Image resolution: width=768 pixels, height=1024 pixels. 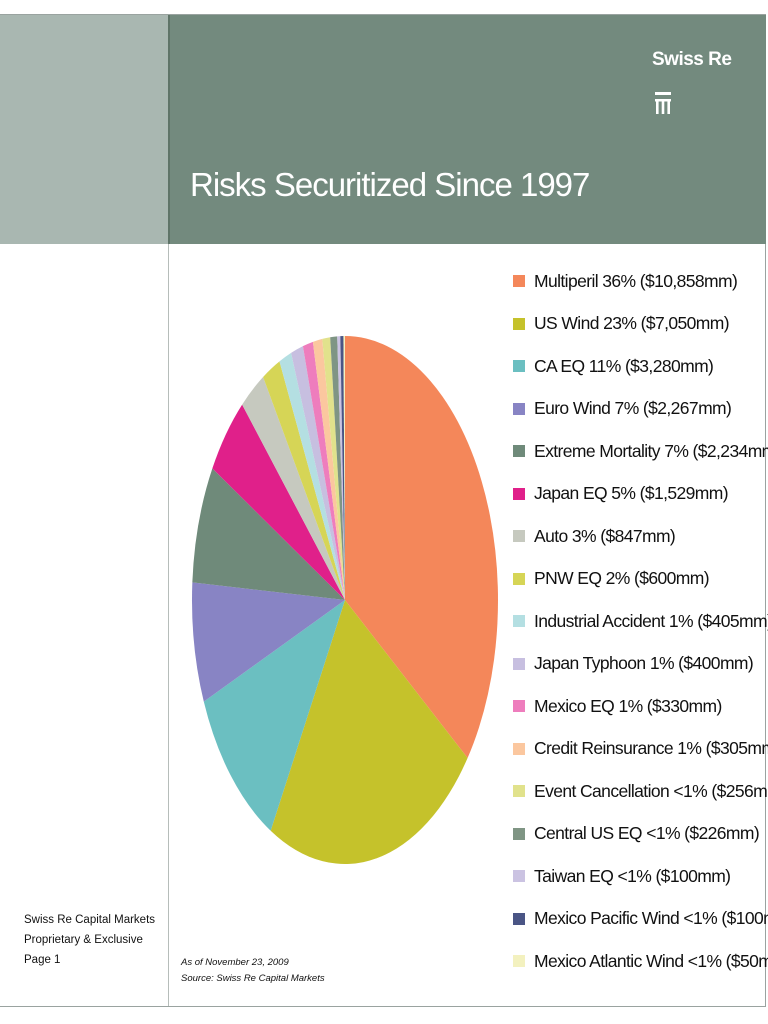 I want to click on legend-item: Central US EQ <1% ($226mm), so click(x=636, y=834).